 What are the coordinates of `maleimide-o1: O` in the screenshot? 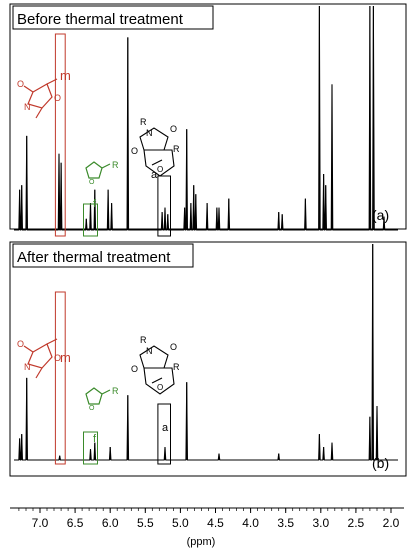 It's located at (20, 84).